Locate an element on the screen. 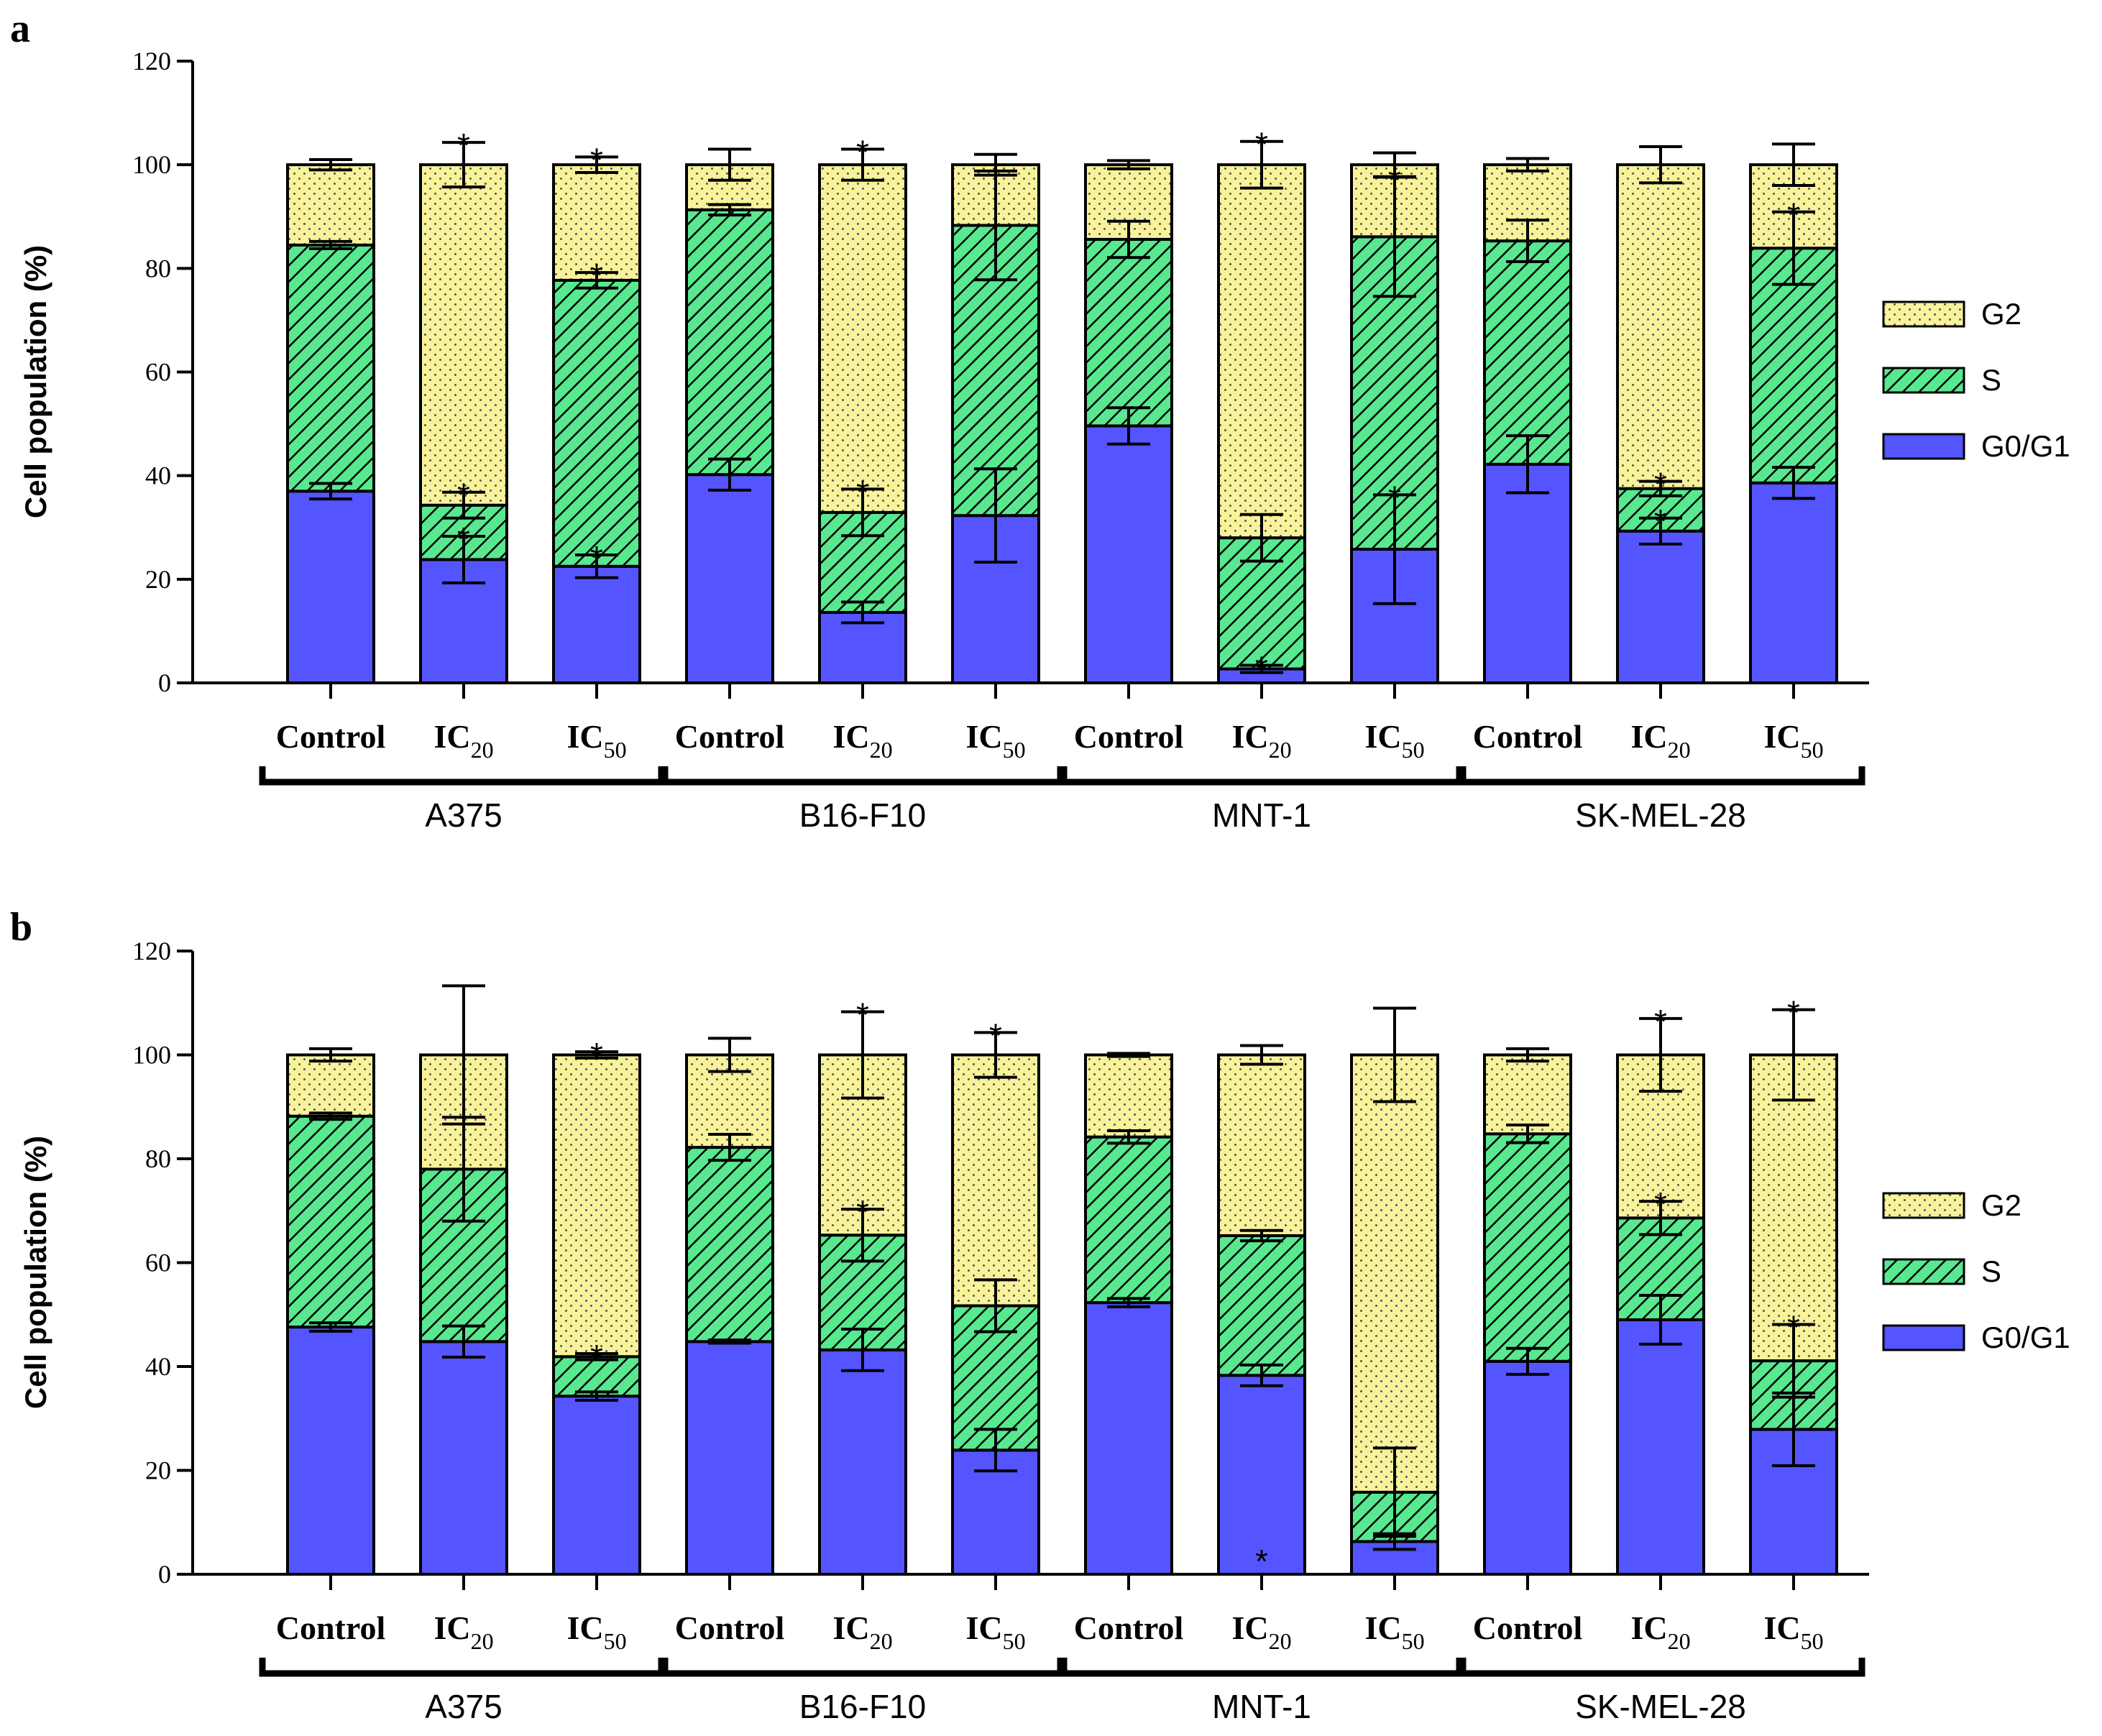  legend-label: G2 is located at coordinates (2001, 1205).